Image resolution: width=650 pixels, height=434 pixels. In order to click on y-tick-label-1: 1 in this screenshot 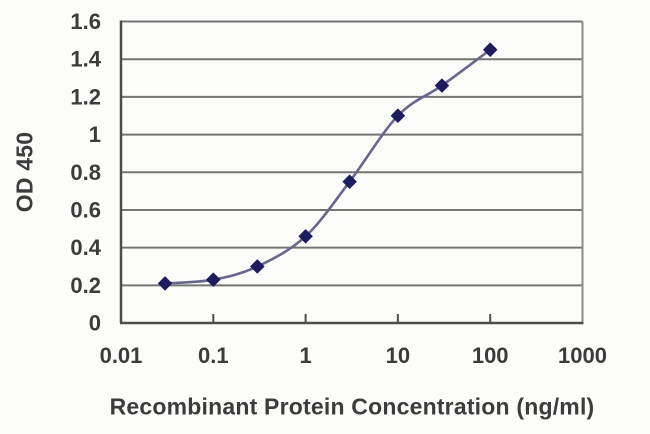, I will do `click(95, 134)`.